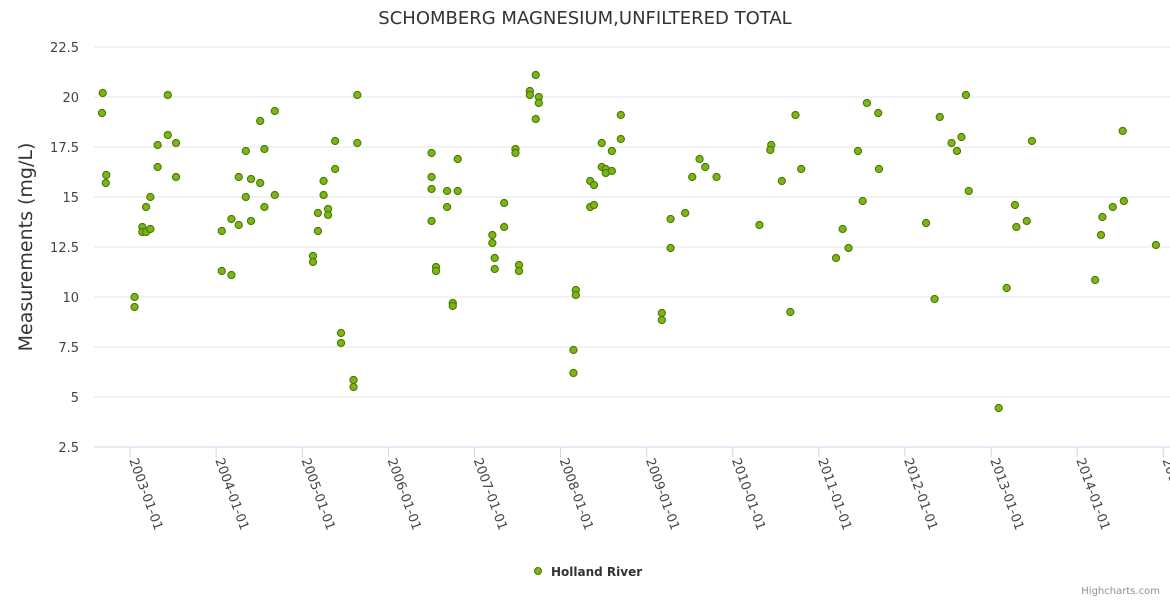 This screenshot has height=600, width=1170. I want to click on credits-link: Highcharts.com, so click(1120, 591).